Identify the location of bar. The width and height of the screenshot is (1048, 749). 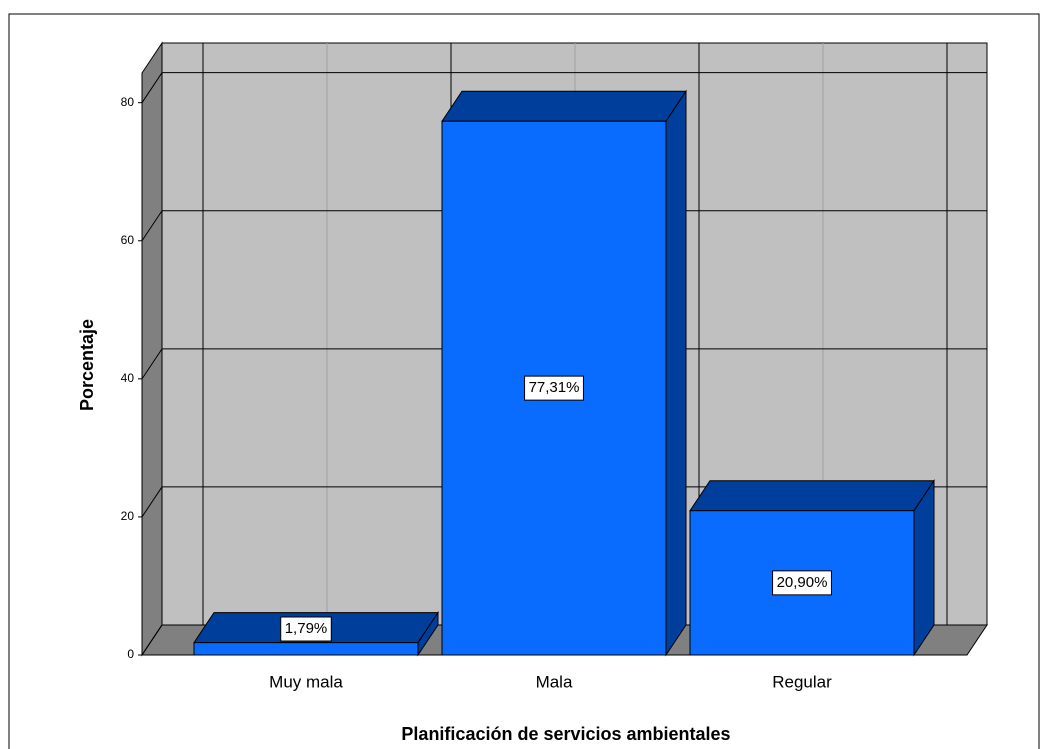
(306, 649).